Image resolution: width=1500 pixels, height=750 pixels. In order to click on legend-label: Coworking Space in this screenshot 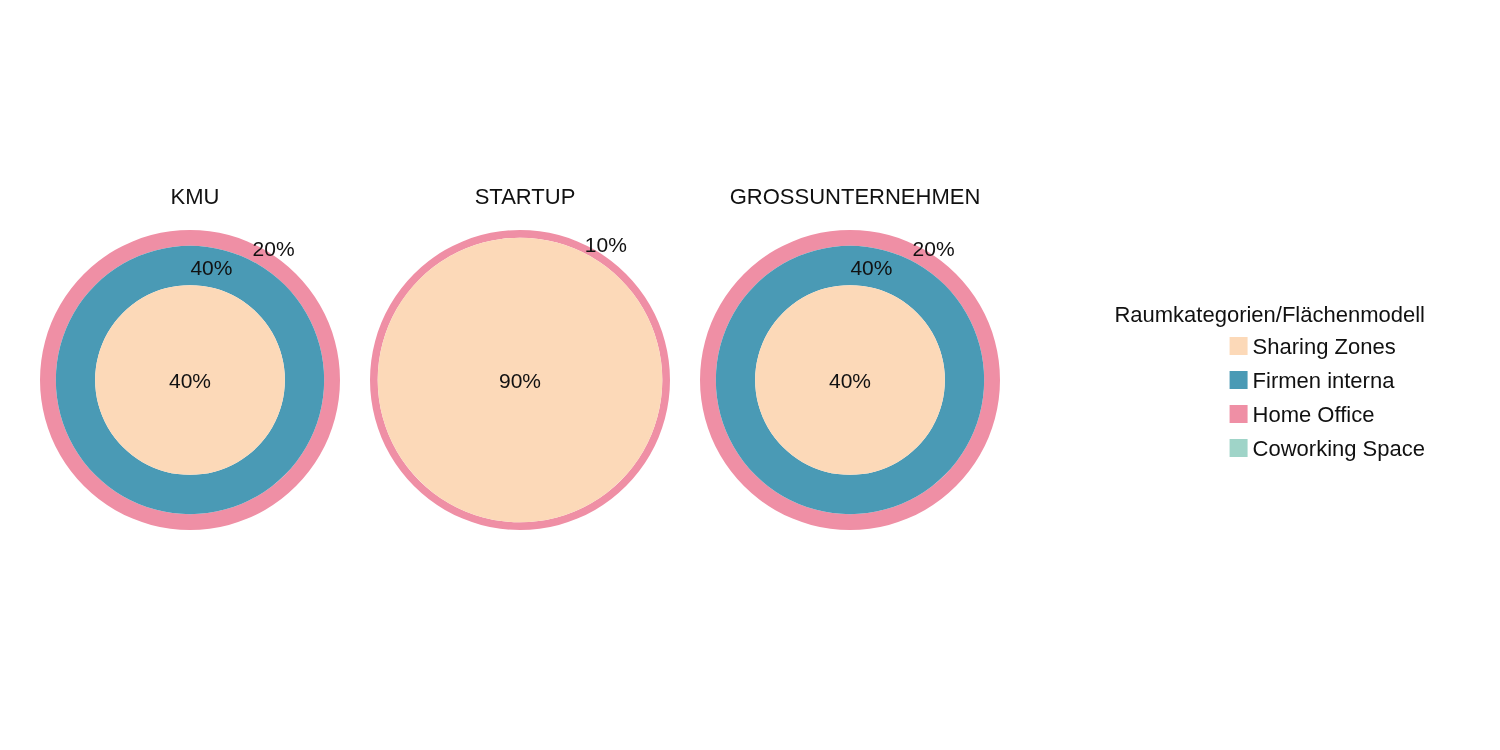, I will do `click(1339, 448)`.